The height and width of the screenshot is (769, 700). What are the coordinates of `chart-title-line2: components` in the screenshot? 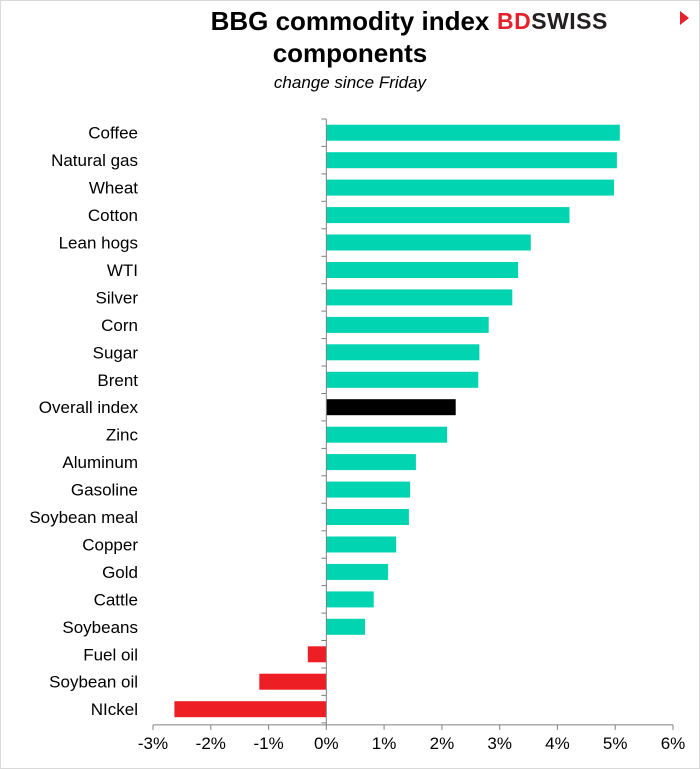 It's located at (350, 53).